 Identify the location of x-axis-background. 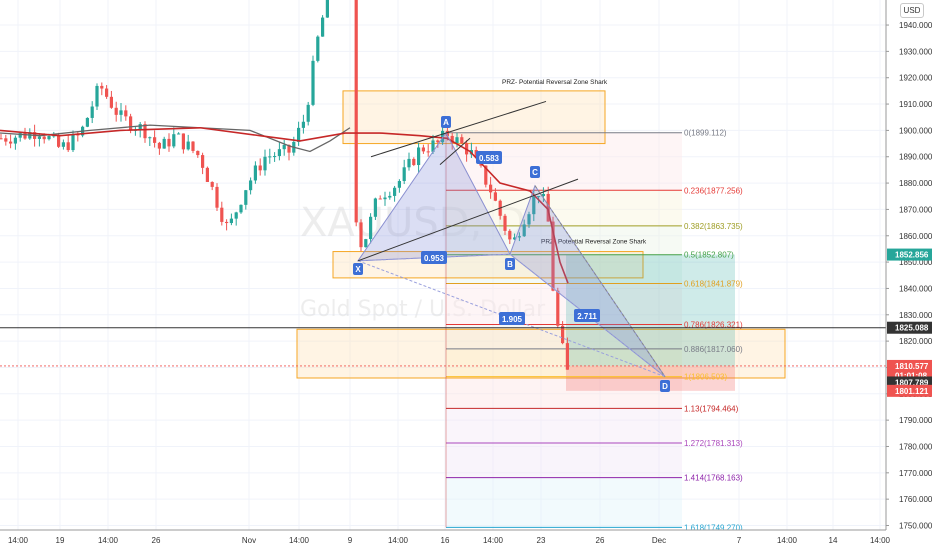
(466, 540).